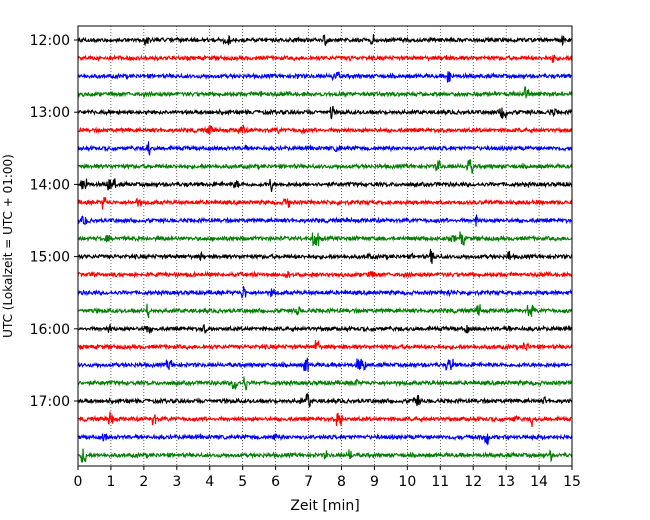 Image resolution: width=650 pixels, height=520 pixels. Describe the element at coordinates (572, 482) in the screenshot. I see `x-tick-label: 15` at that location.